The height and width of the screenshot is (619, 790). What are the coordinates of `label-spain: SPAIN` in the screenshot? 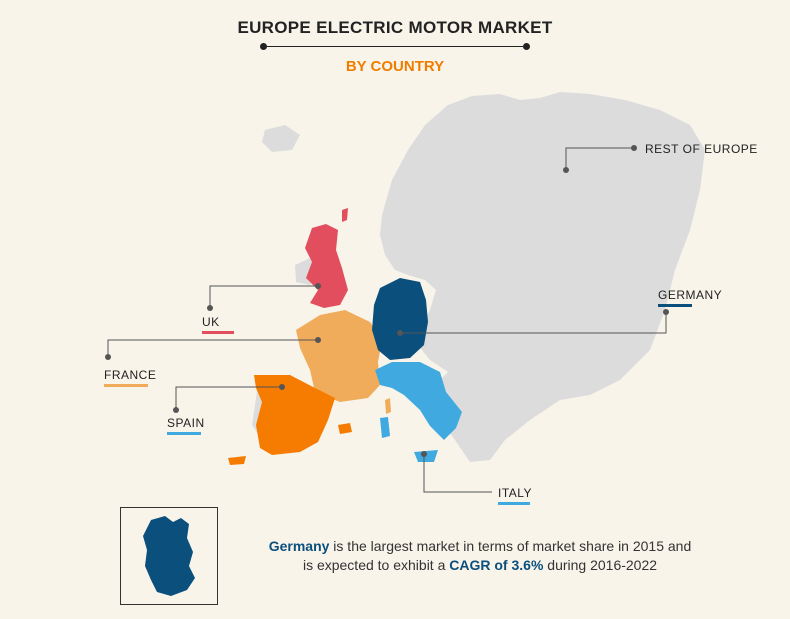 It's located at (186, 425).